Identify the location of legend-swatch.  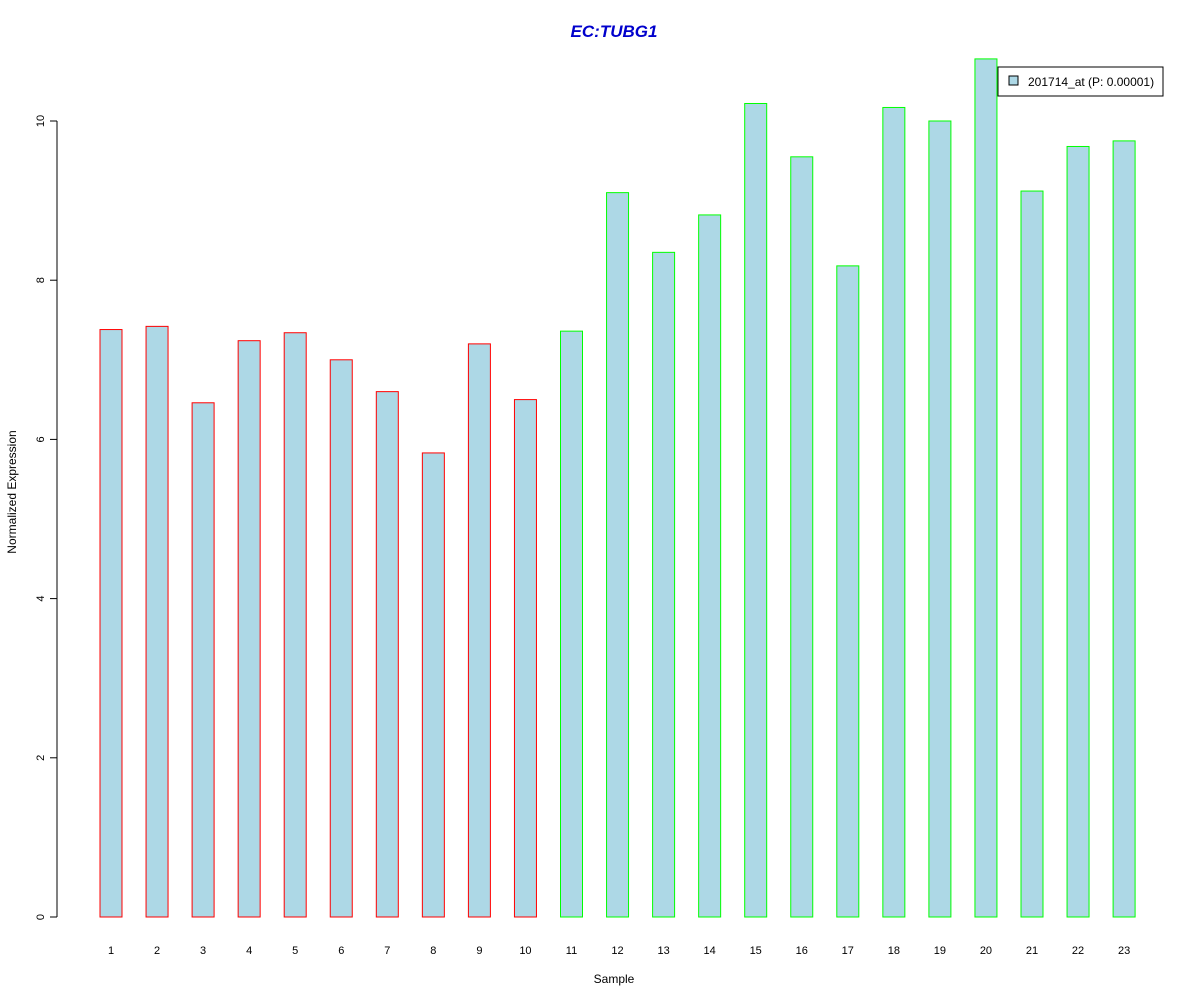
(1013, 80).